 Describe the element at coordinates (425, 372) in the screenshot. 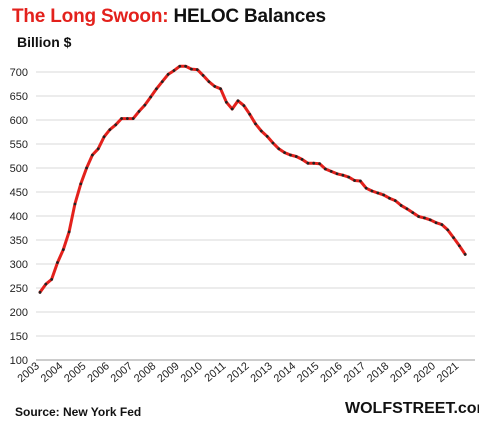

I see `x-tick-label: 2020` at that location.